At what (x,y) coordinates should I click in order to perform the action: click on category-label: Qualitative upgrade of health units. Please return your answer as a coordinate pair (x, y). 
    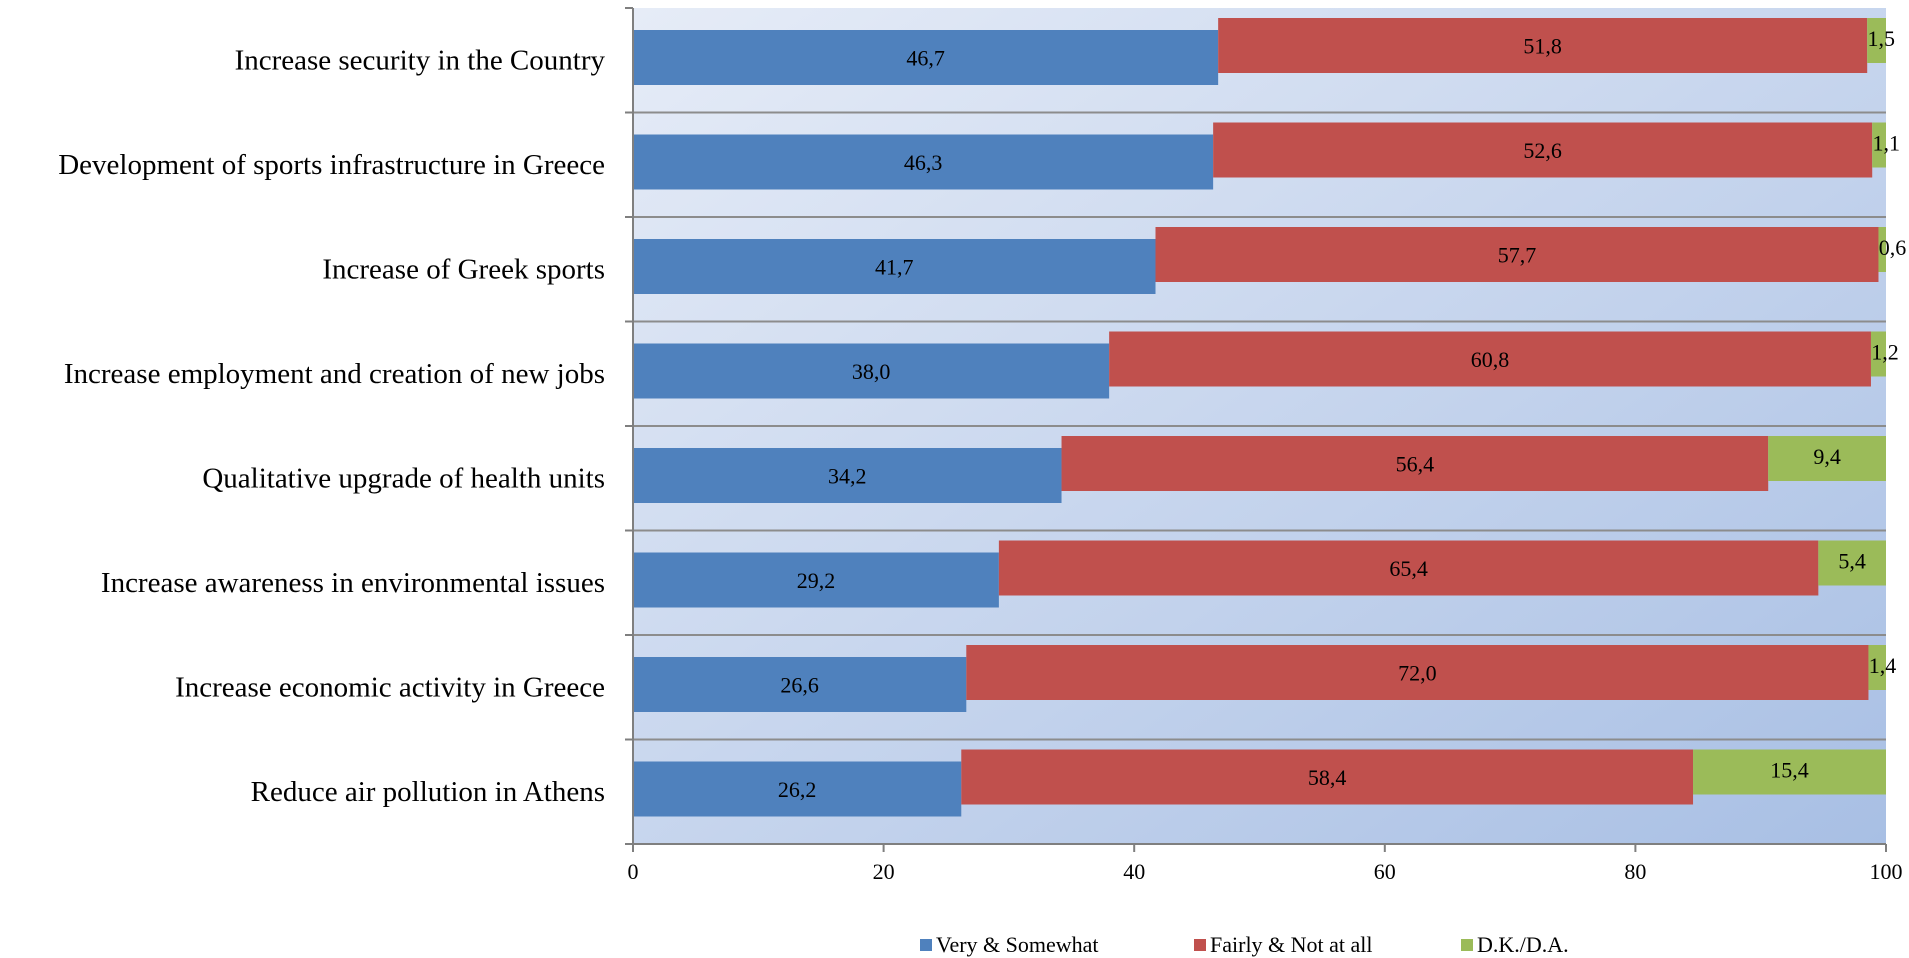
    Looking at the image, I should click on (403, 478).